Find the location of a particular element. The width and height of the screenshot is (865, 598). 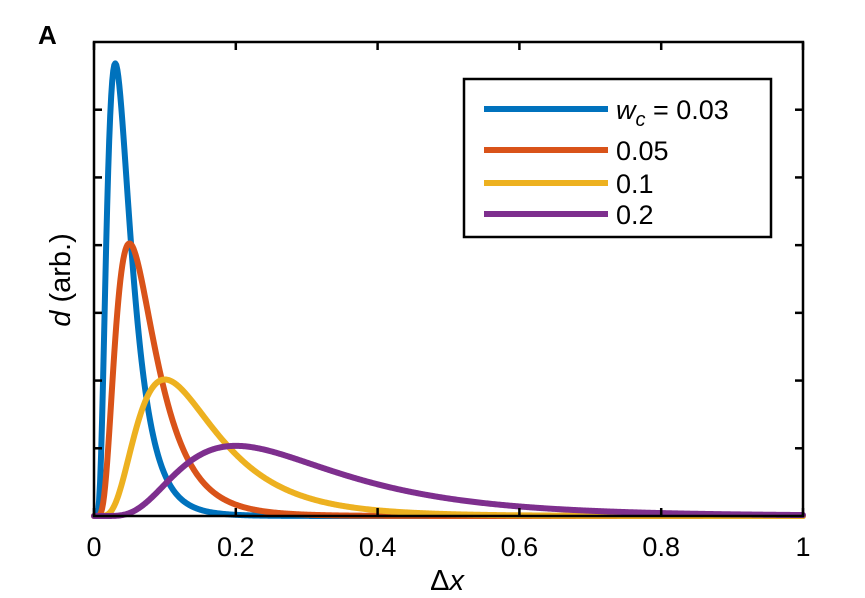

legend-box is located at coordinates (617, 158).